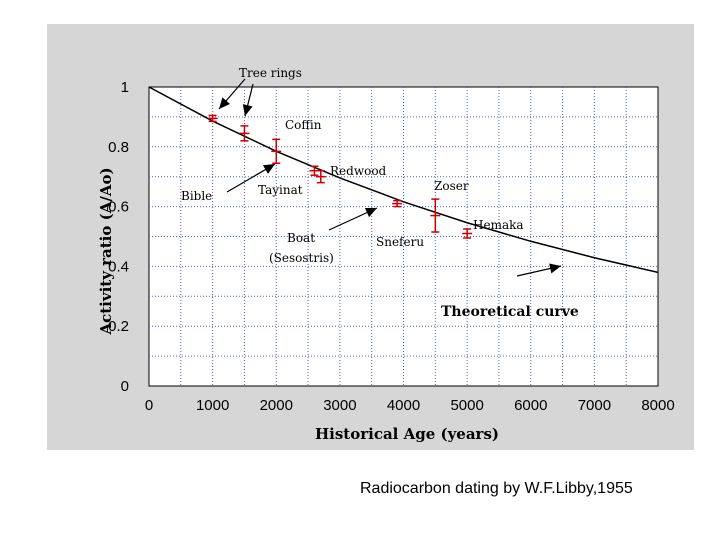  Describe the element at coordinates (510, 312) in the screenshot. I see `annotation-theoretical-curve: Theoretical curve` at that location.